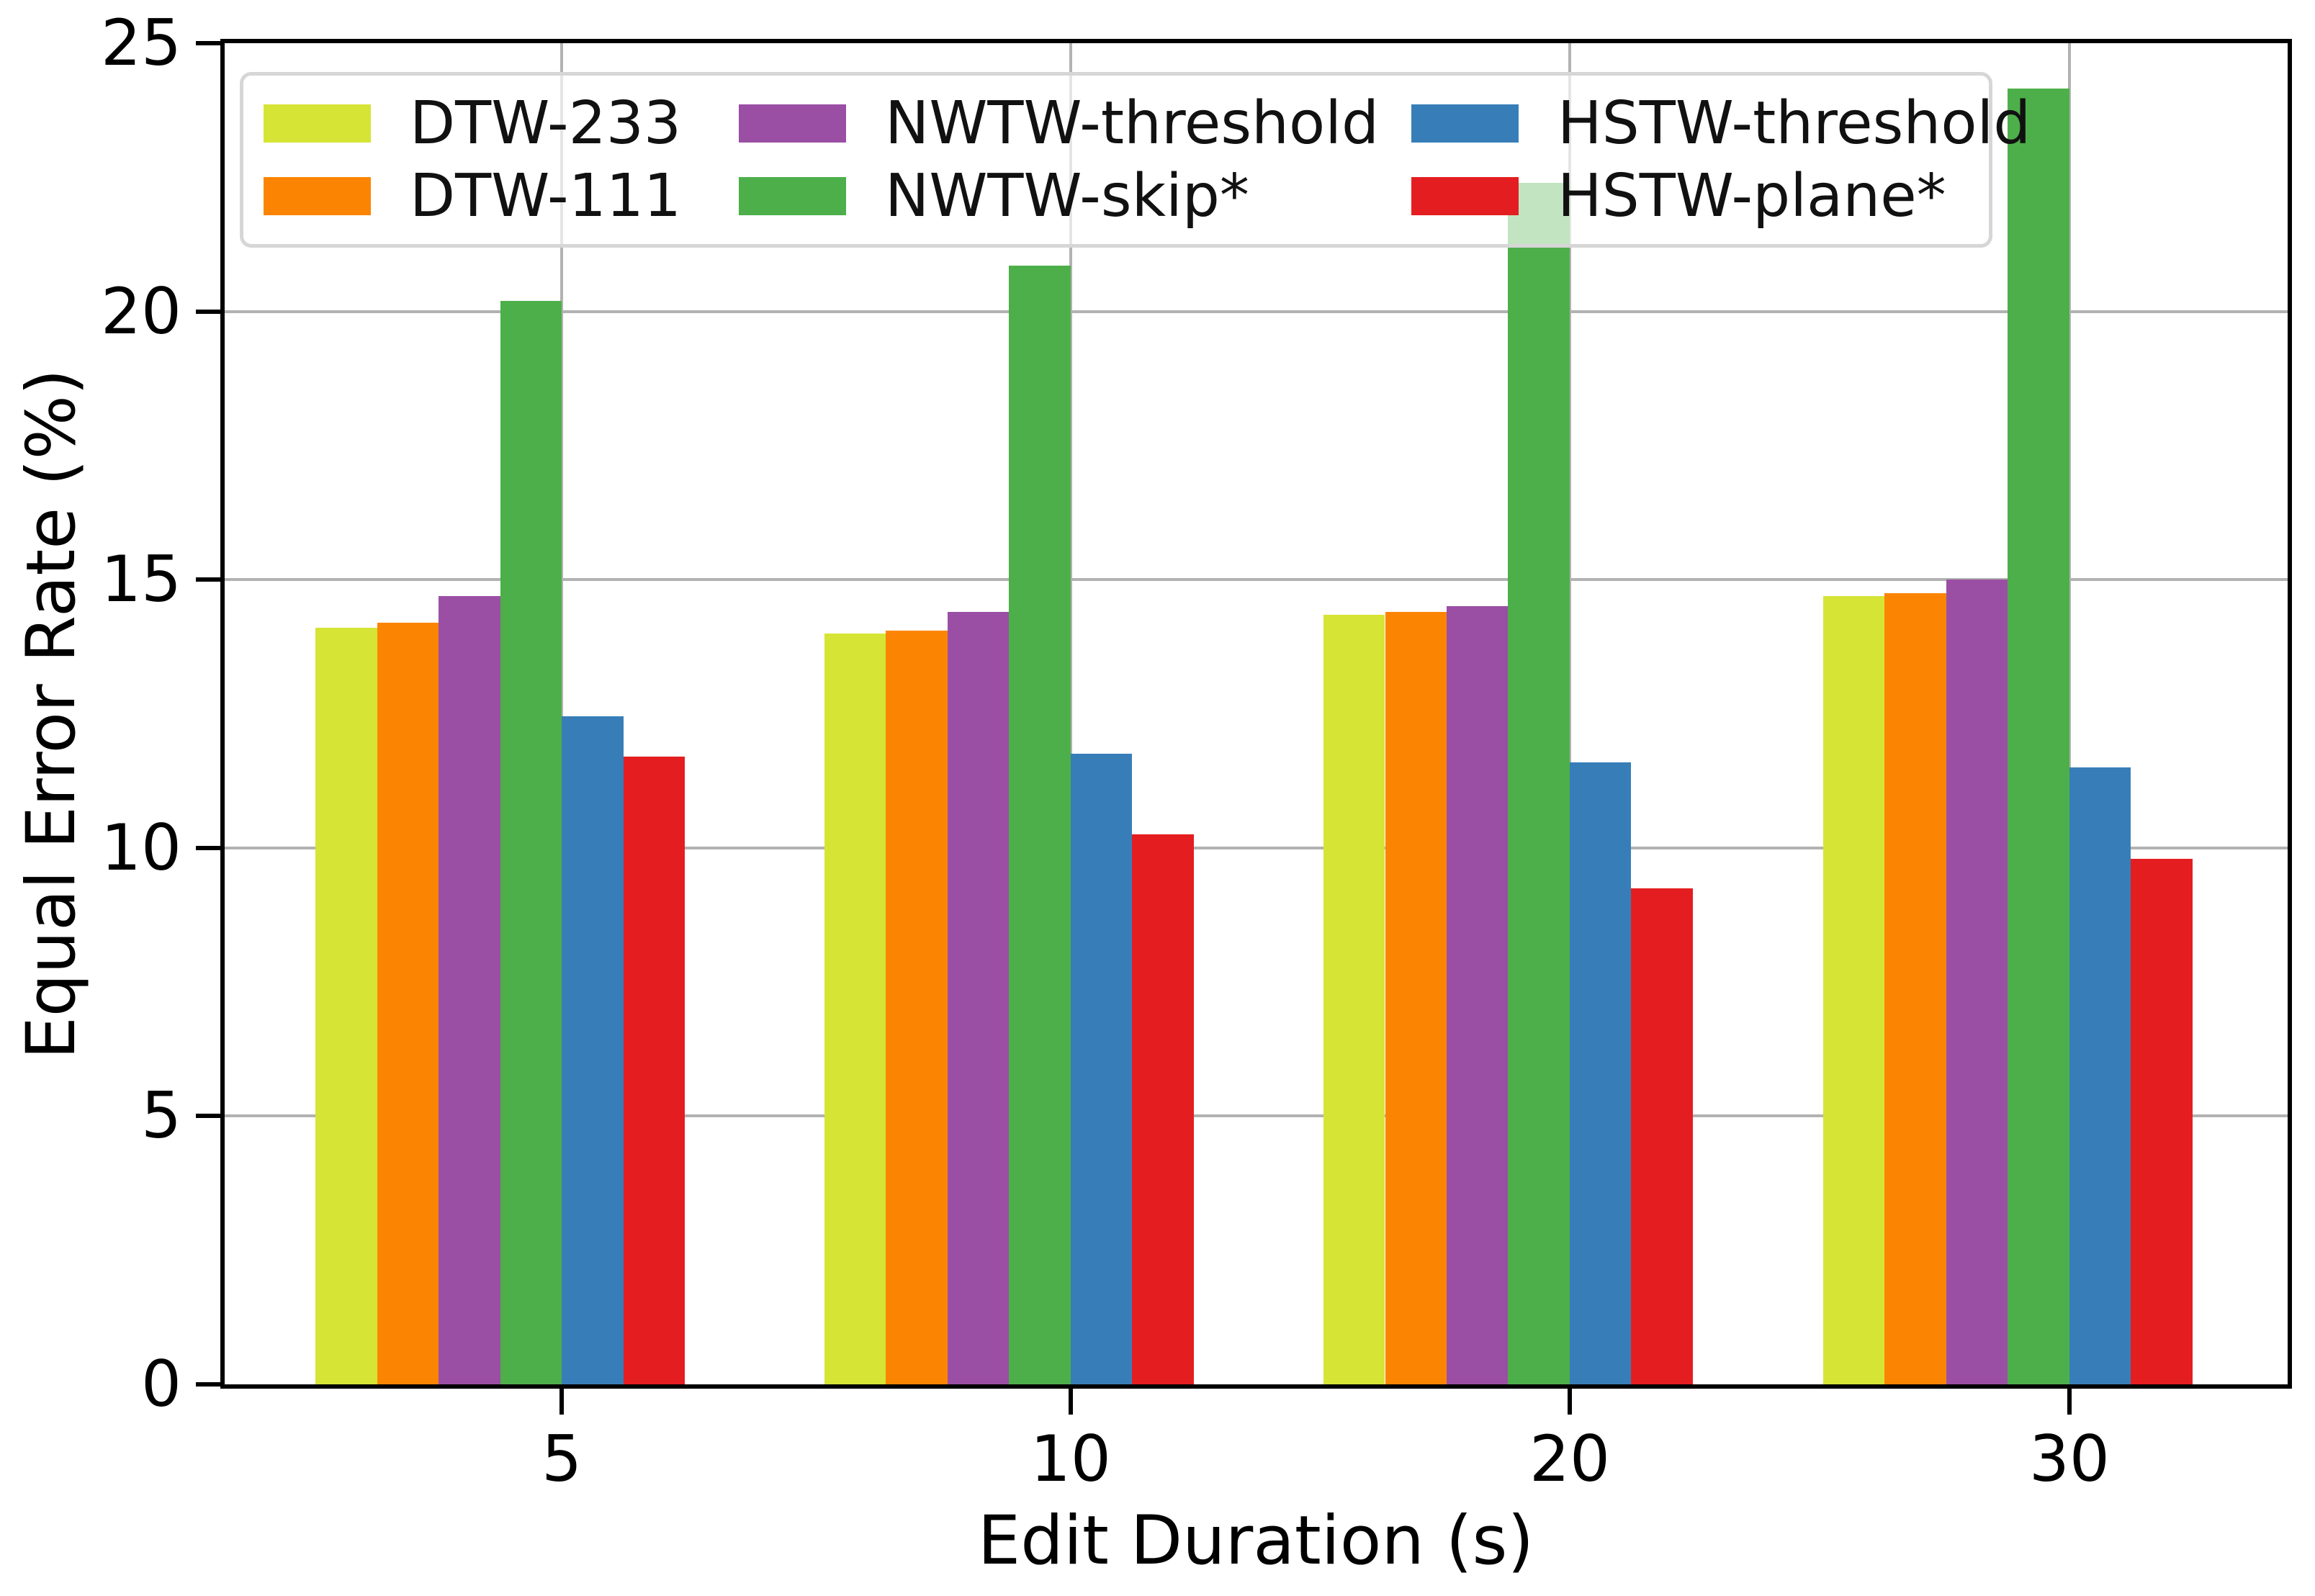  I want to click on legend-item: DTW-233, so click(501, 124).